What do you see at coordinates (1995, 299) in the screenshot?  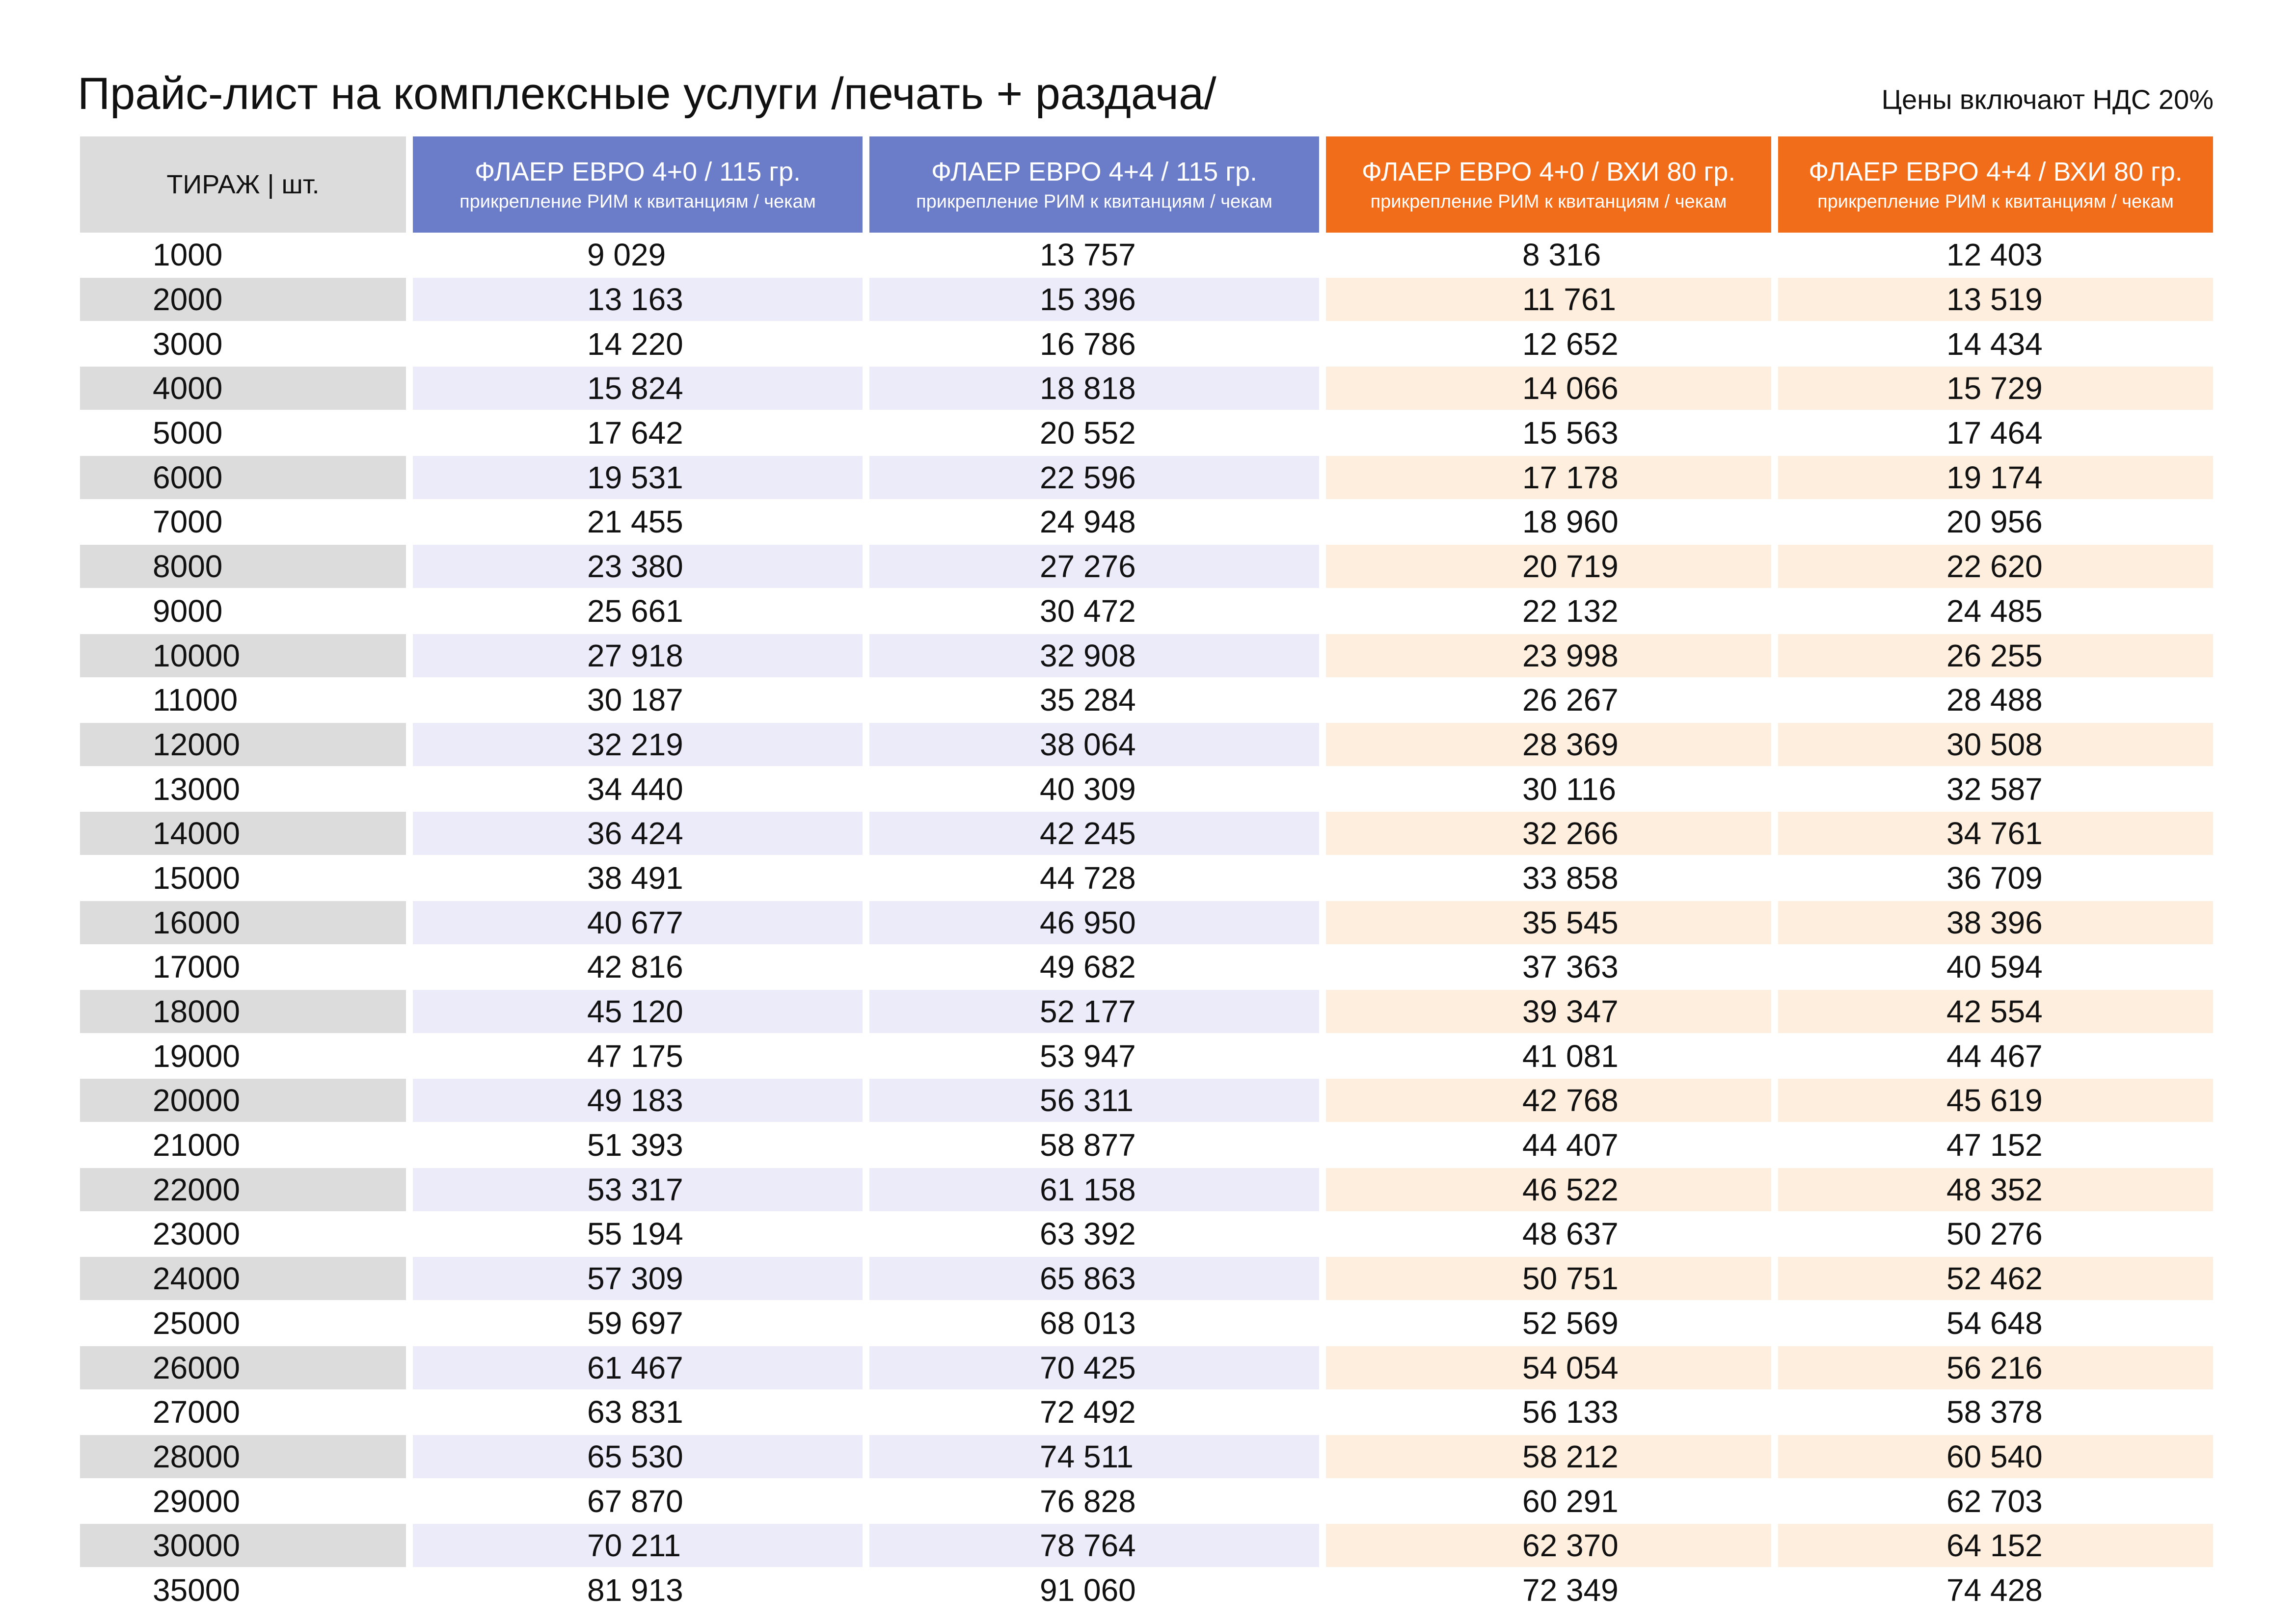 I see `price-cell-flyer-4-4-vhi80: 13 519` at bounding box center [1995, 299].